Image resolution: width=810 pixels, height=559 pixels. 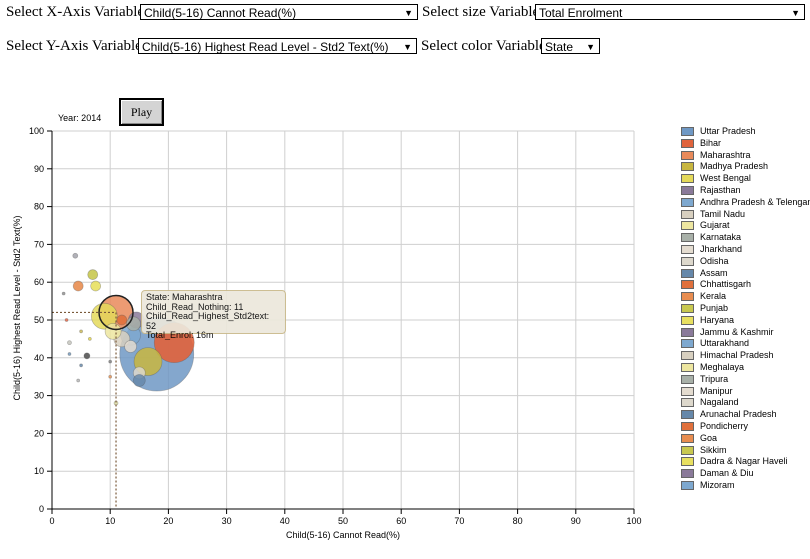 What do you see at coordinates (75, 12) in the screenshot?
I see `x-axis-label: Select X-Axis Variable` at bounding box center [75, 12].